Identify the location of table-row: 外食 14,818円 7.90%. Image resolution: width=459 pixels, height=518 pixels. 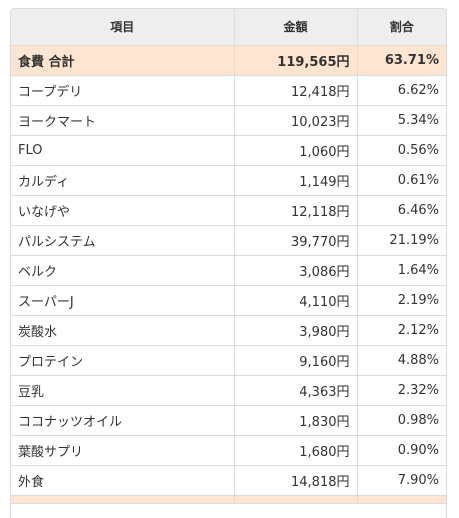
(228, 480).